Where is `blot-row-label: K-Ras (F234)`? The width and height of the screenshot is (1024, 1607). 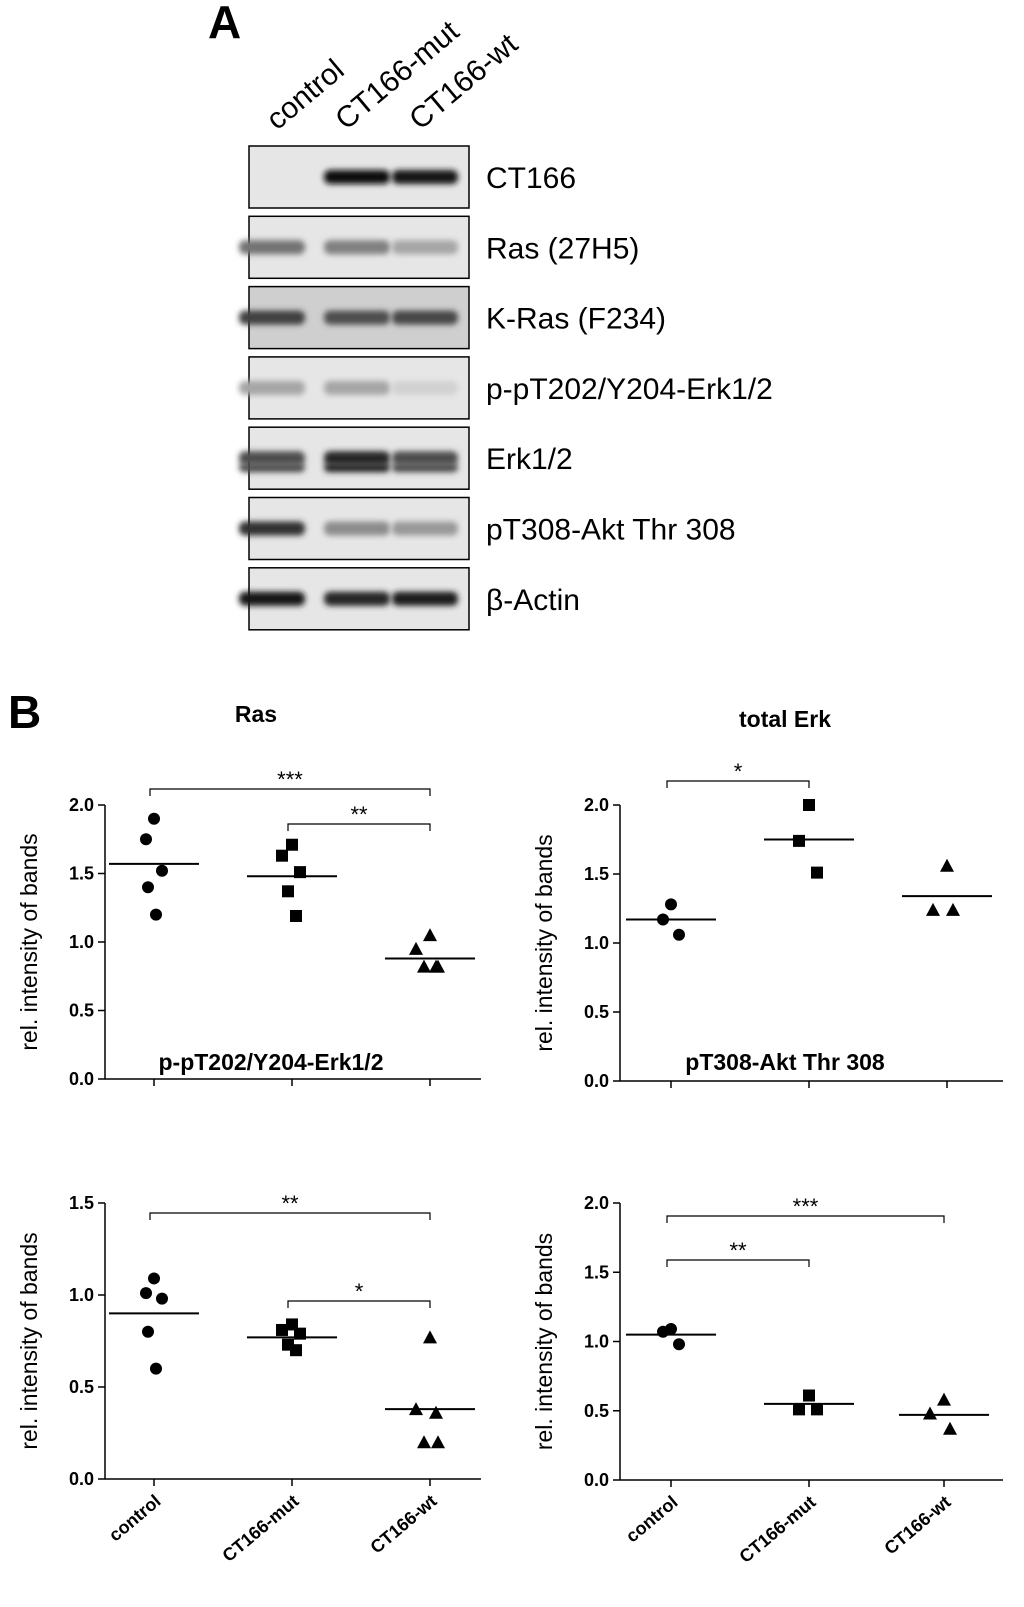 blot-row-label: K-Ras (F234) is located at coordinates (576, 319).